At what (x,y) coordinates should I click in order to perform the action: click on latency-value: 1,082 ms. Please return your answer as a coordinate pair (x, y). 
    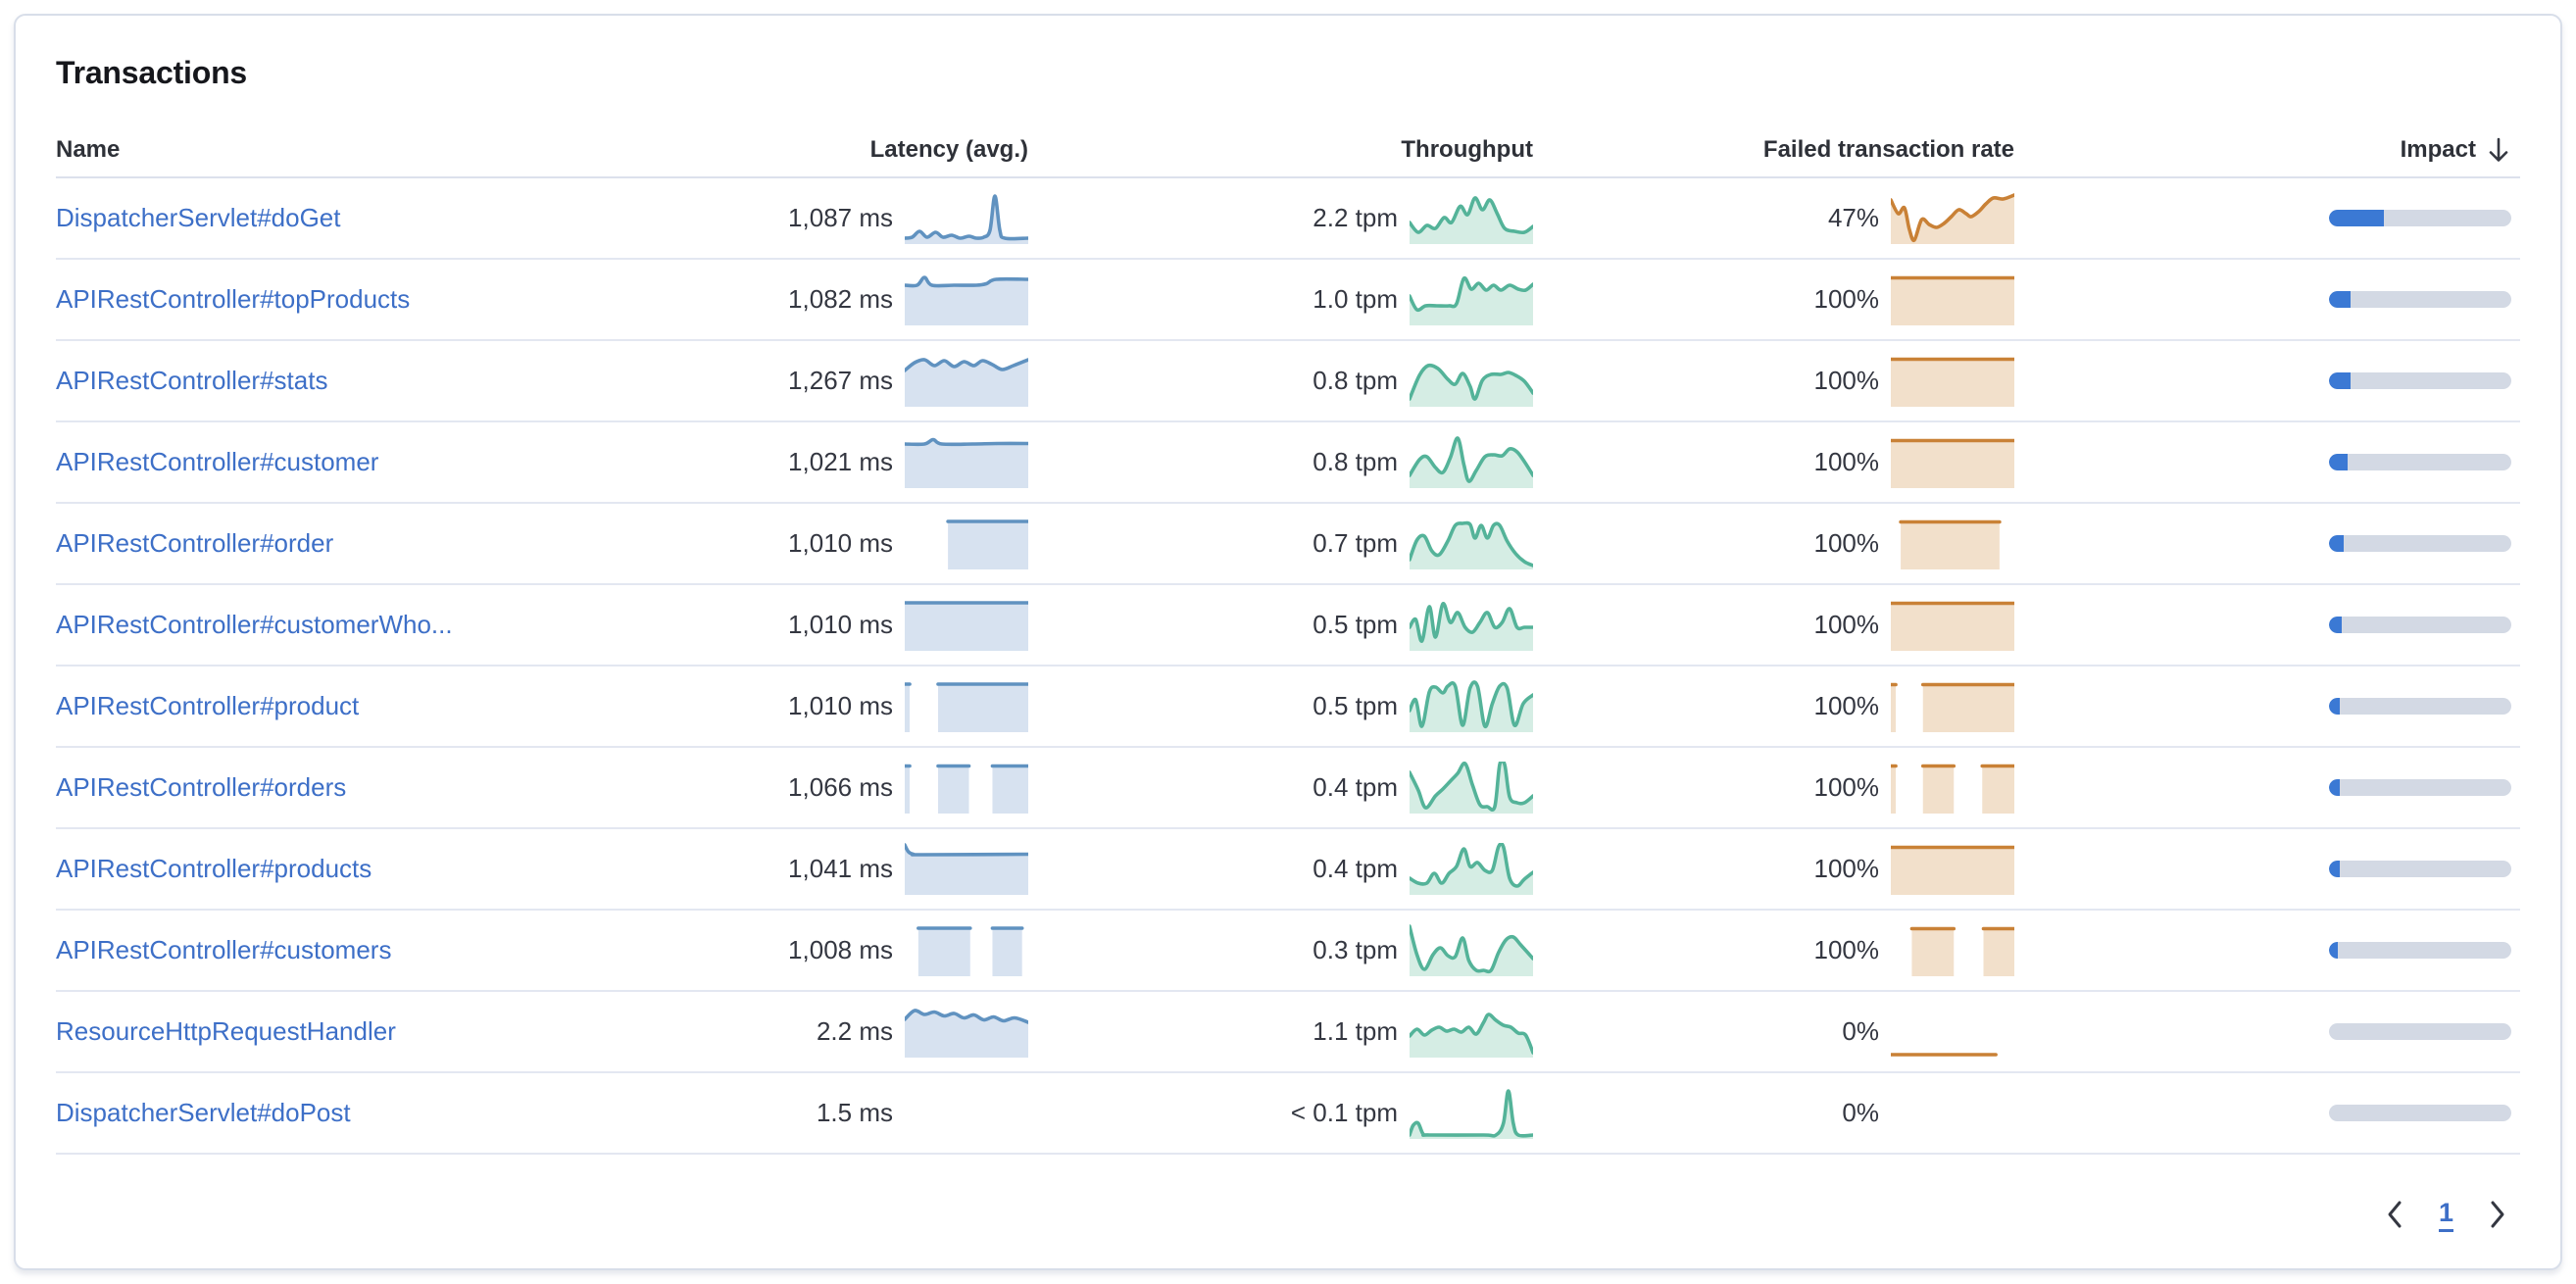
    Looking at the image, I should click on (840, 299).